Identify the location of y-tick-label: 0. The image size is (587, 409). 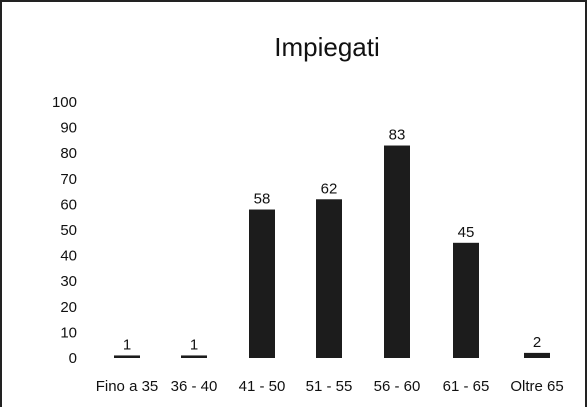
(73, 358).